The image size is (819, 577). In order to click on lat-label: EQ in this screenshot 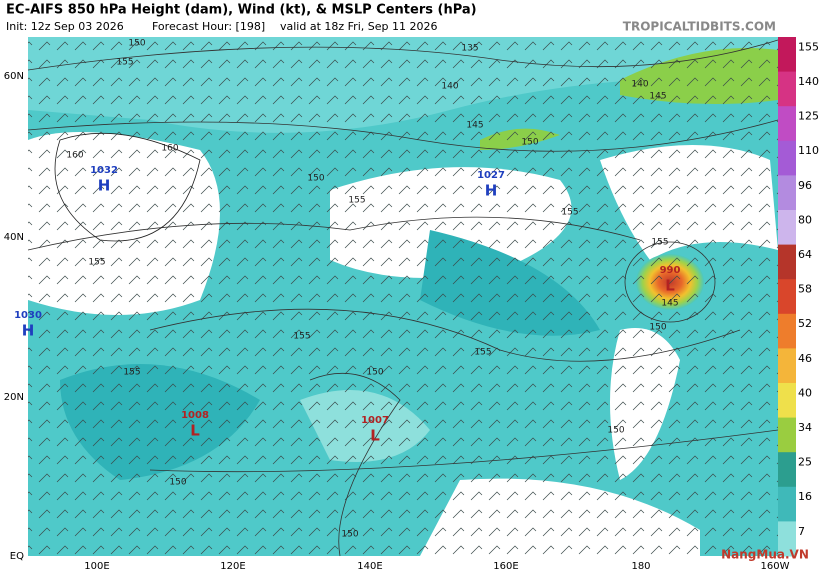, I will do `click(17, 556)`.